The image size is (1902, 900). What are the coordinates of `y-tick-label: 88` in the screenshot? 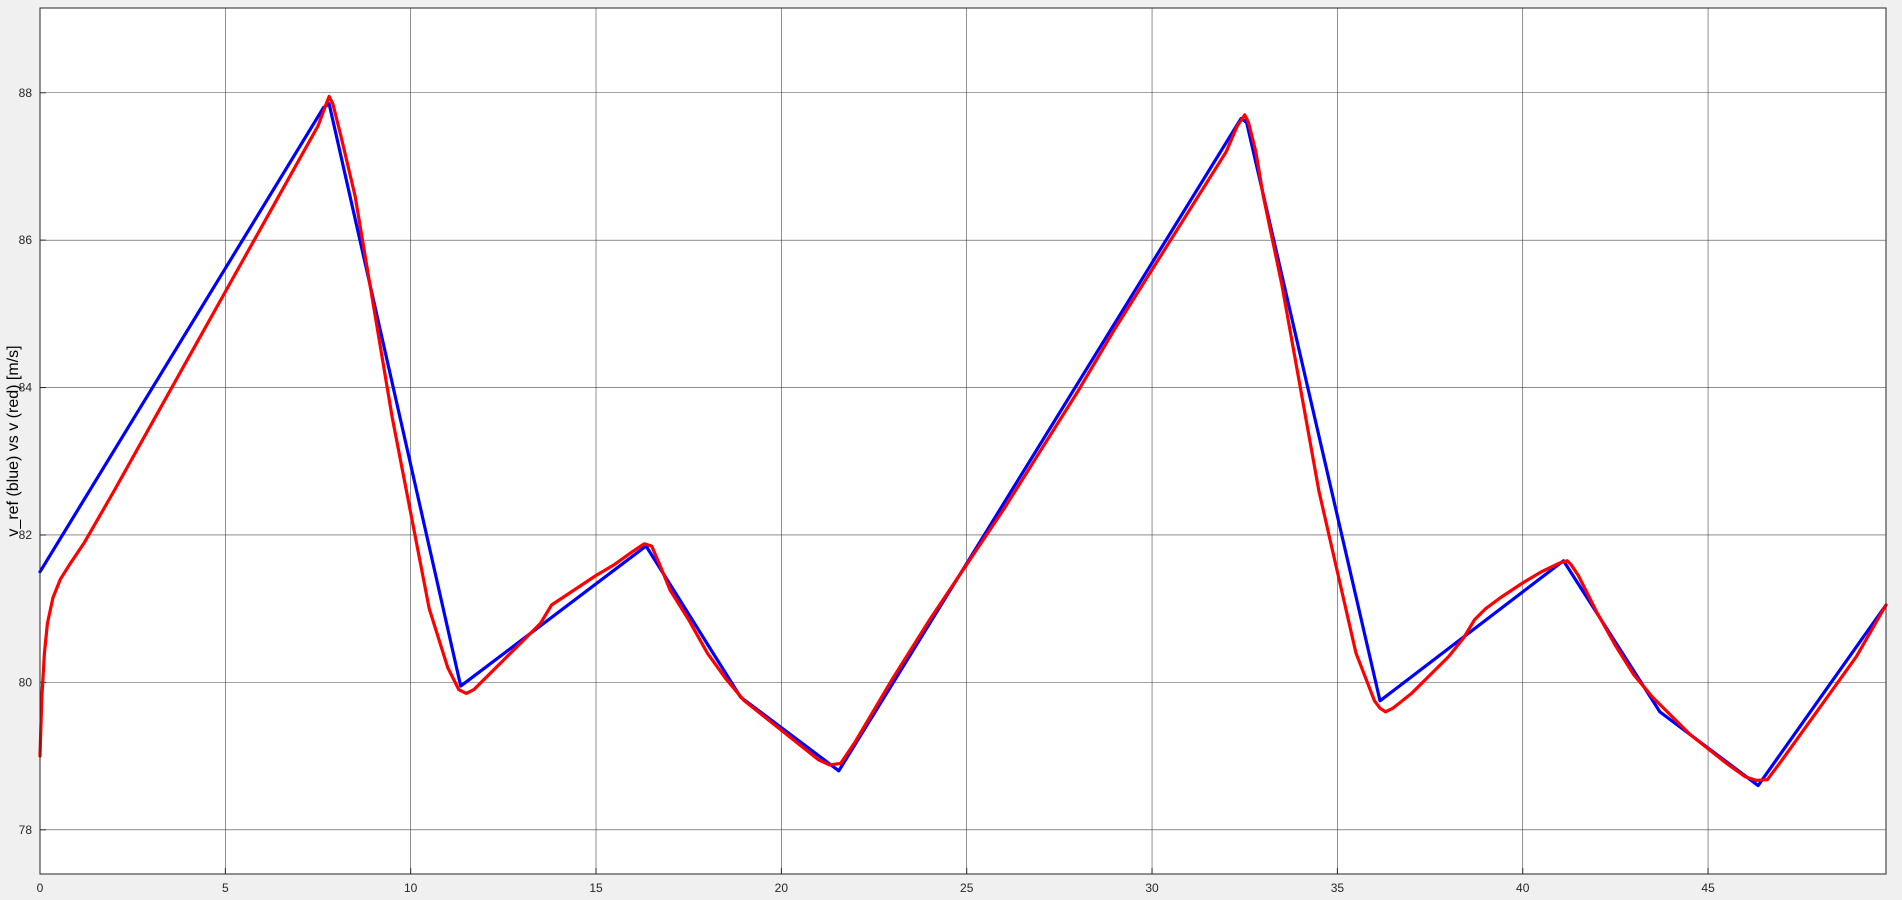 It's located at (26, 93).